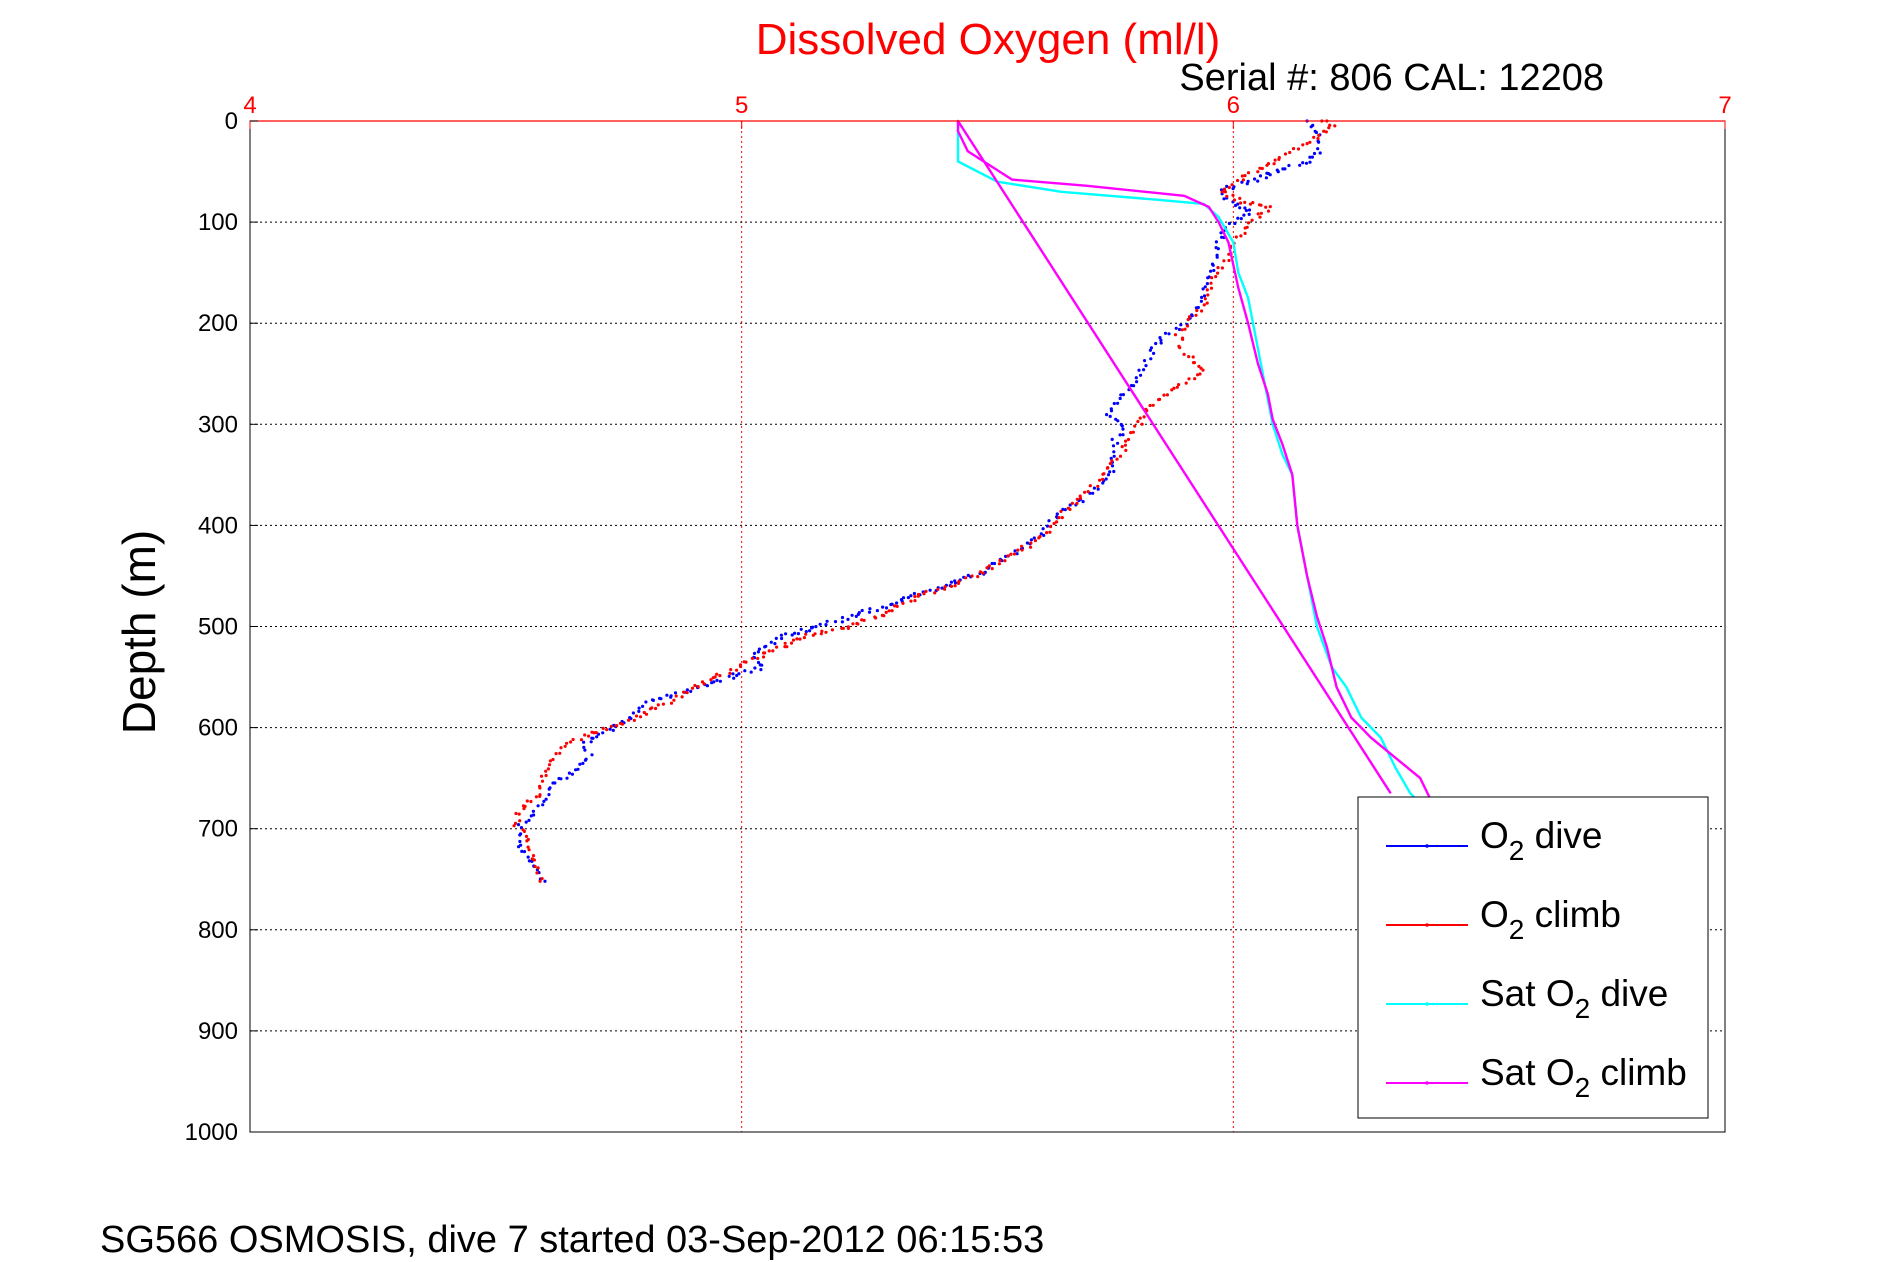 The width and height of the screenshot is (1891, 1262). Describe the element at coordinates (1391, 78) in the screenshot. I see `chart-subtitle: Serial #: 806 CAL: 12208` at that location.